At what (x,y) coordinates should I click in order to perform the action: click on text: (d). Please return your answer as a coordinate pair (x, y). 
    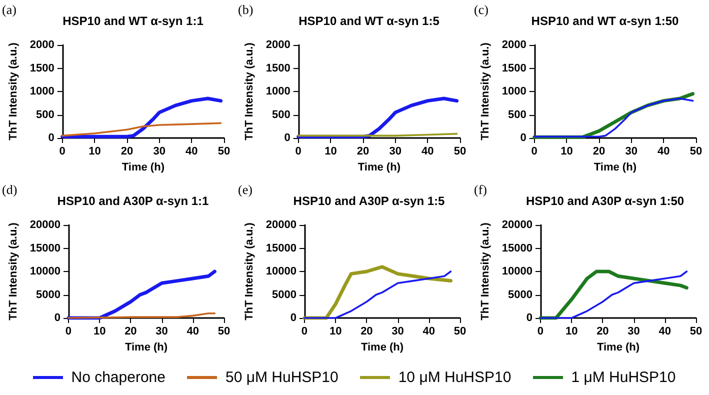
    Looking at the image, I should click on (10, 190).